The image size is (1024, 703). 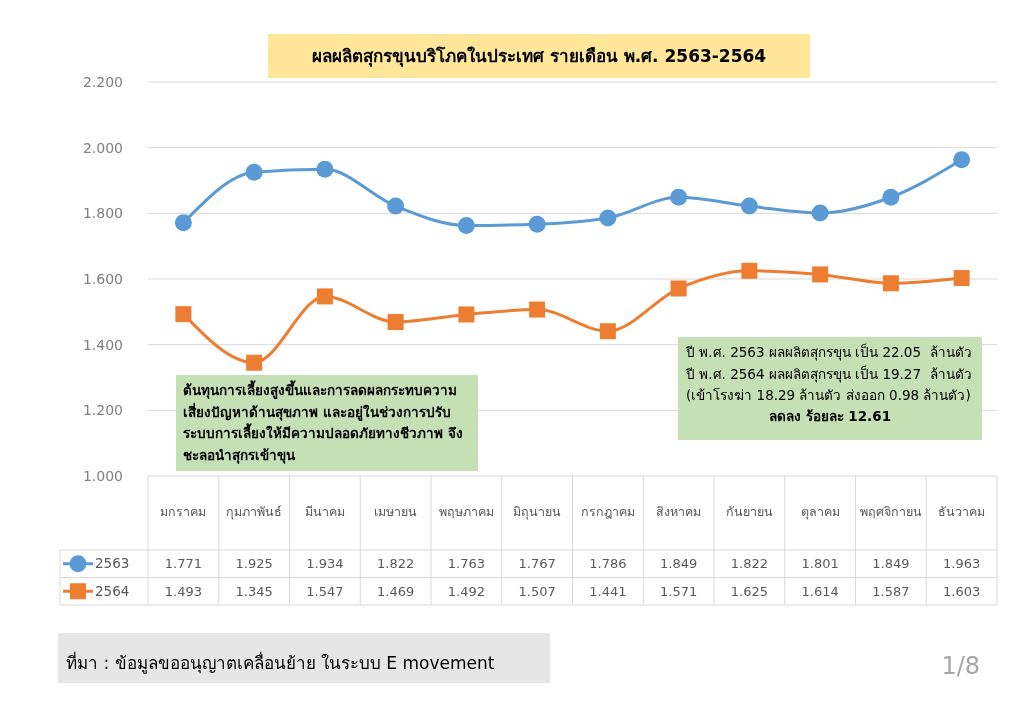 I want to click on data-label: 1.493, so click(x=183, y=591).